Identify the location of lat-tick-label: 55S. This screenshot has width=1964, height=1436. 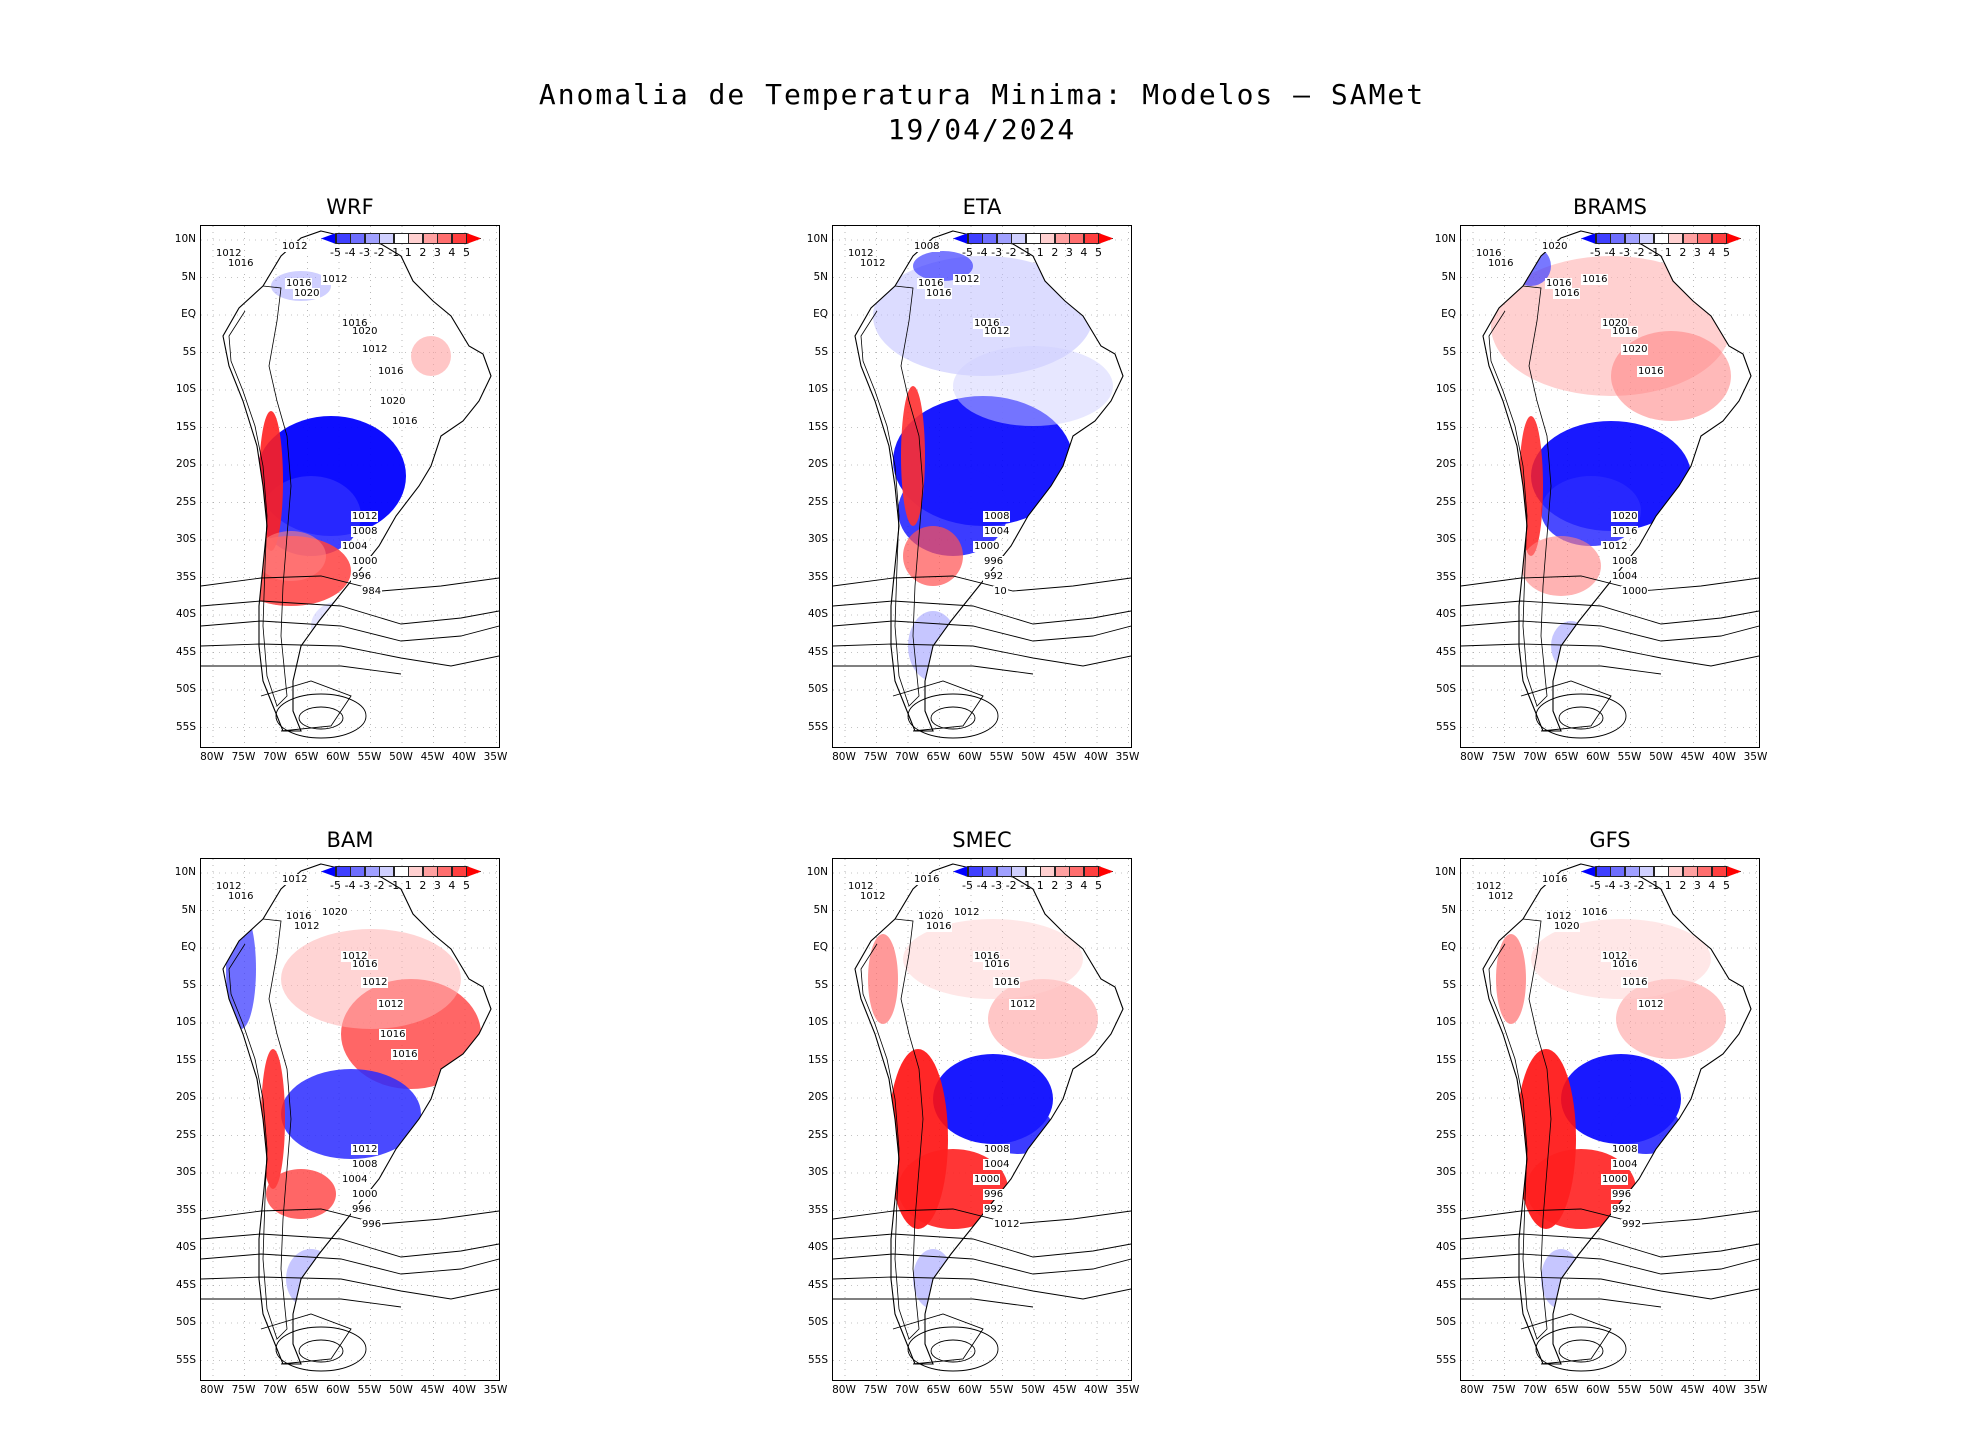
(817, 1359).